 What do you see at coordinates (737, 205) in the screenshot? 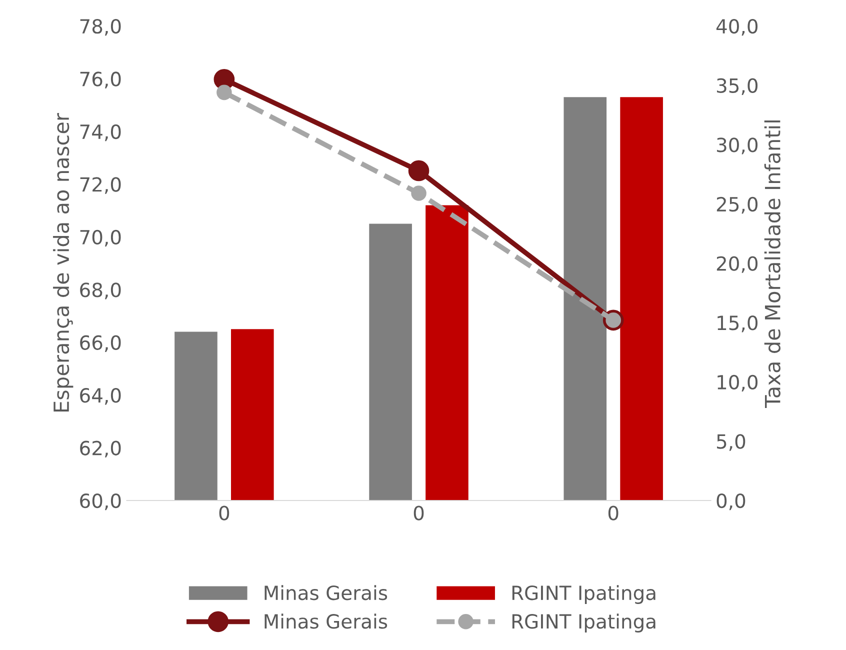
I see `y2-tick-label: 25,0` at bounding box center [737, 205].